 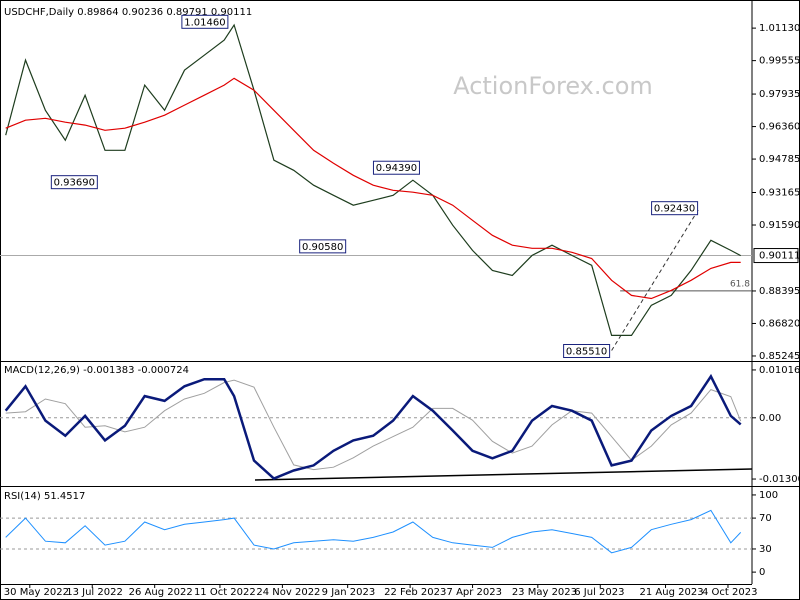 What do you see at coordinates (161, 592) in the screenshot?
I see `x-tick-label: 26 Aug 2022` at bounding box center [161, 592].